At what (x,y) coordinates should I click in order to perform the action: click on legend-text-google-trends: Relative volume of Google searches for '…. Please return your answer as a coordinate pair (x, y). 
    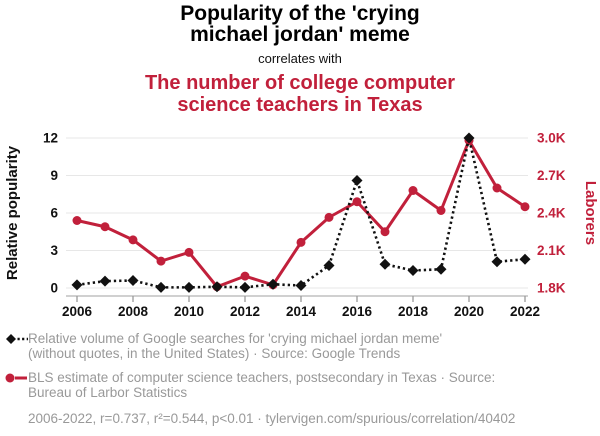
    Looking at the image, I should click on (235, 346).